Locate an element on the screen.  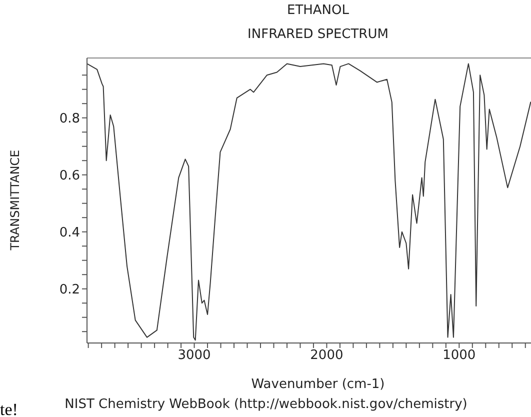
x-tick-label: 3000 is located at coordinates (194, 356).